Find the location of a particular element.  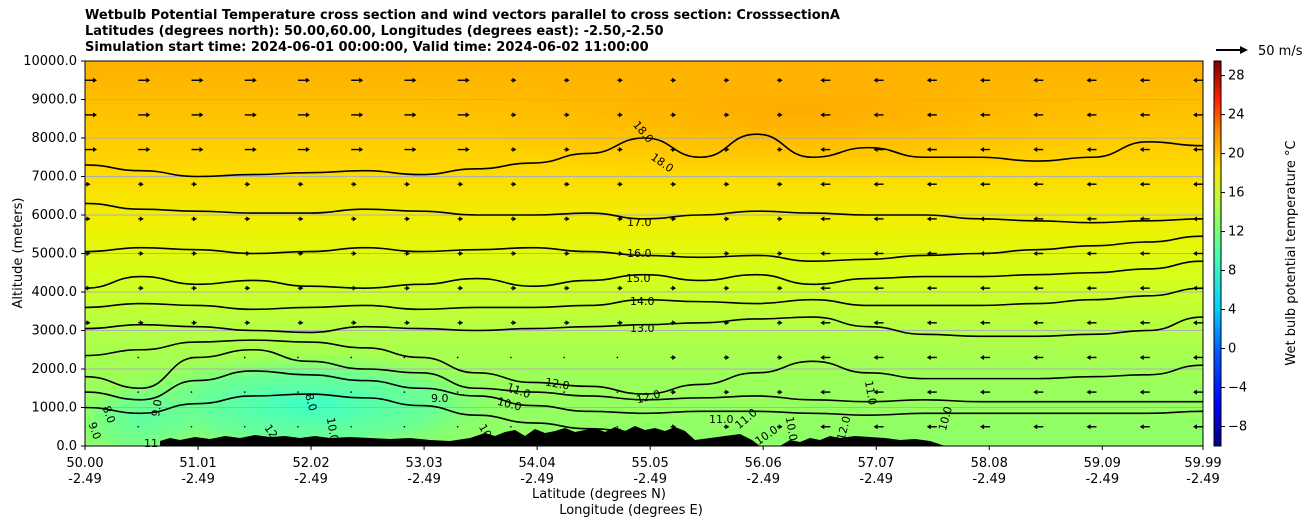

x-tick-label-lat: 55.05 is located at coordinates (650, 463).